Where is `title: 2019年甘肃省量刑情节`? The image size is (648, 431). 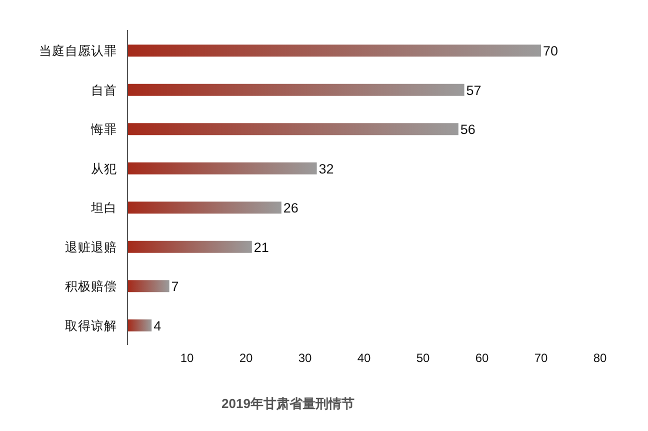
title: 2019年甘肃省量刑情节 is located at coordinates (288, 403).